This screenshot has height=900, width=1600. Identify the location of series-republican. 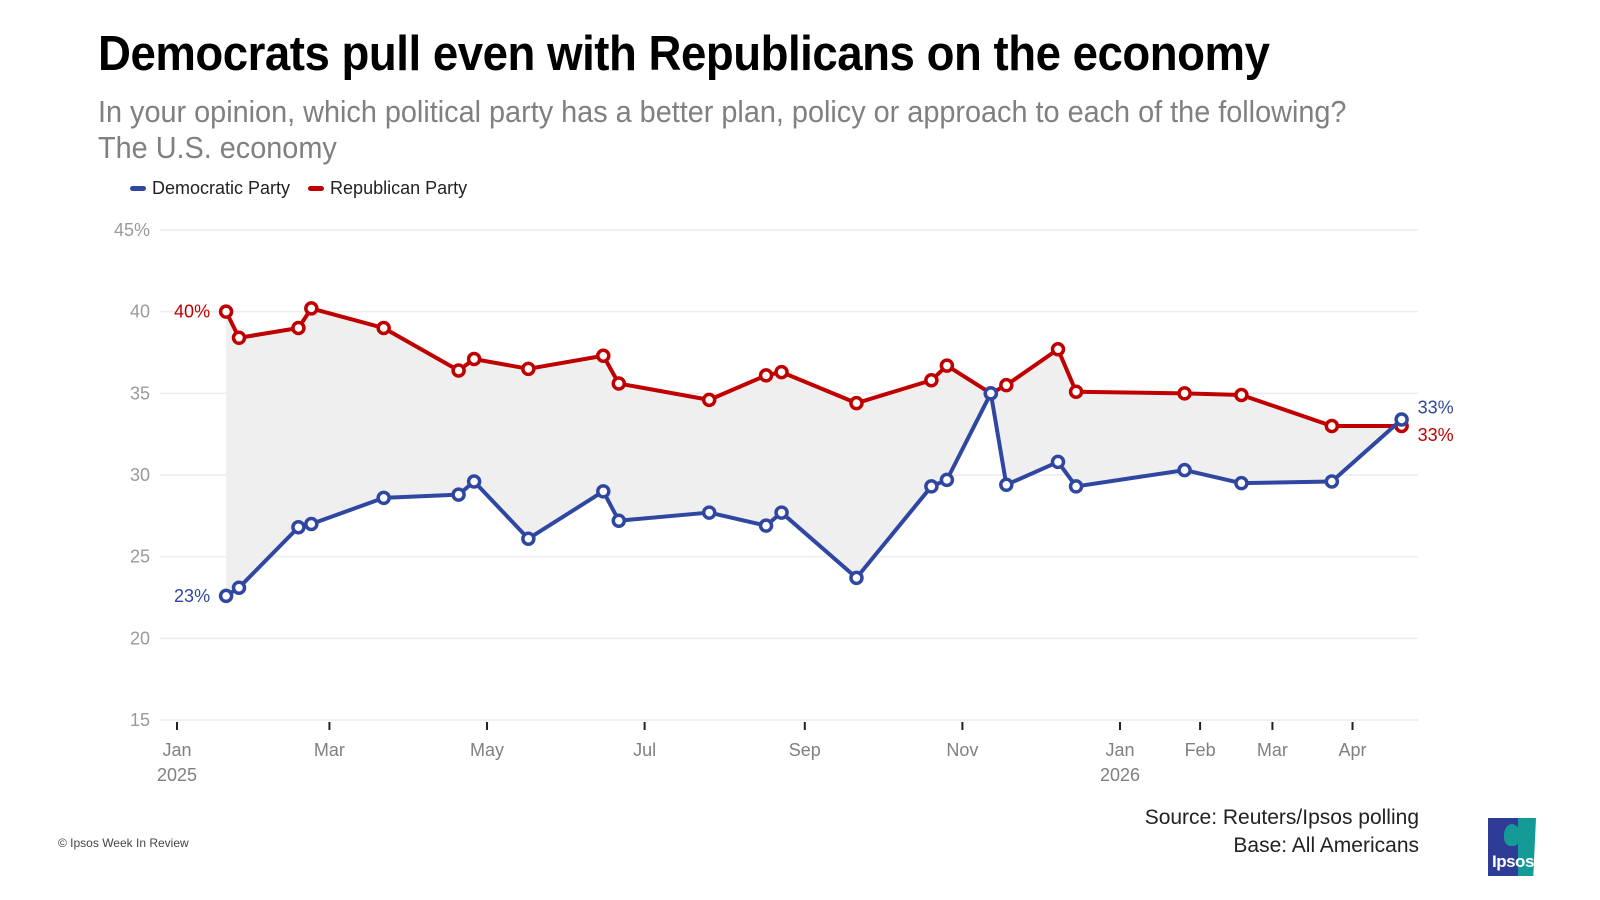
(813, 367).